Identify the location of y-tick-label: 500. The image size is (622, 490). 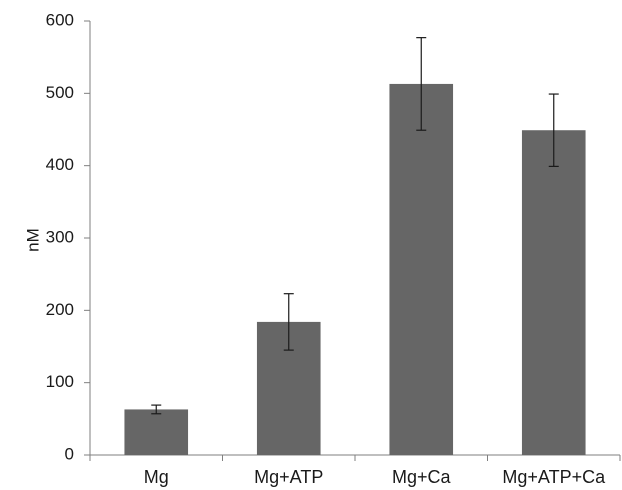
(60, 92).